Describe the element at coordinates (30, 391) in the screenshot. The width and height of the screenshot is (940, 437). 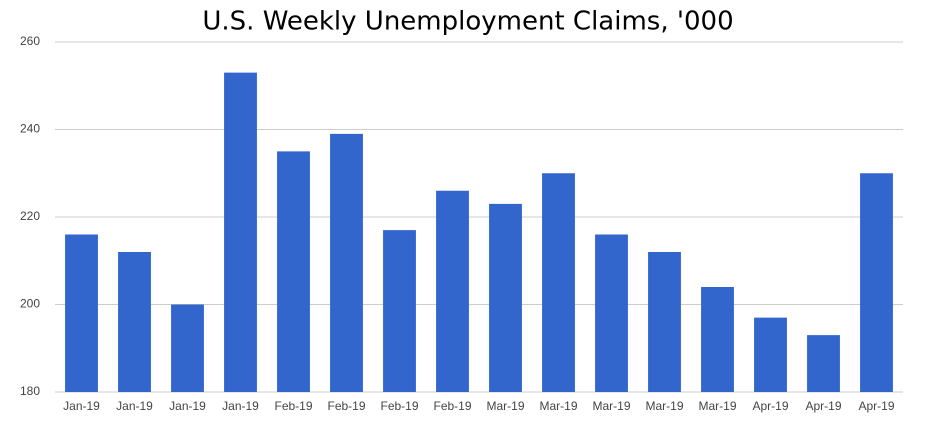
I see `y-tick-label: 180` at that location.